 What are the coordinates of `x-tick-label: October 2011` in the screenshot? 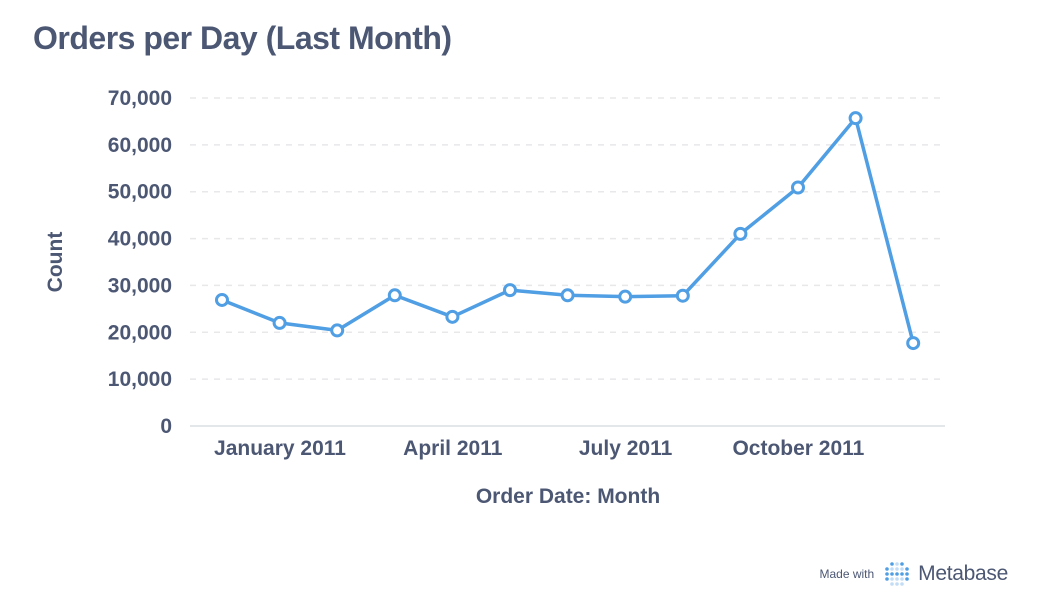 It's located at (798, 448).